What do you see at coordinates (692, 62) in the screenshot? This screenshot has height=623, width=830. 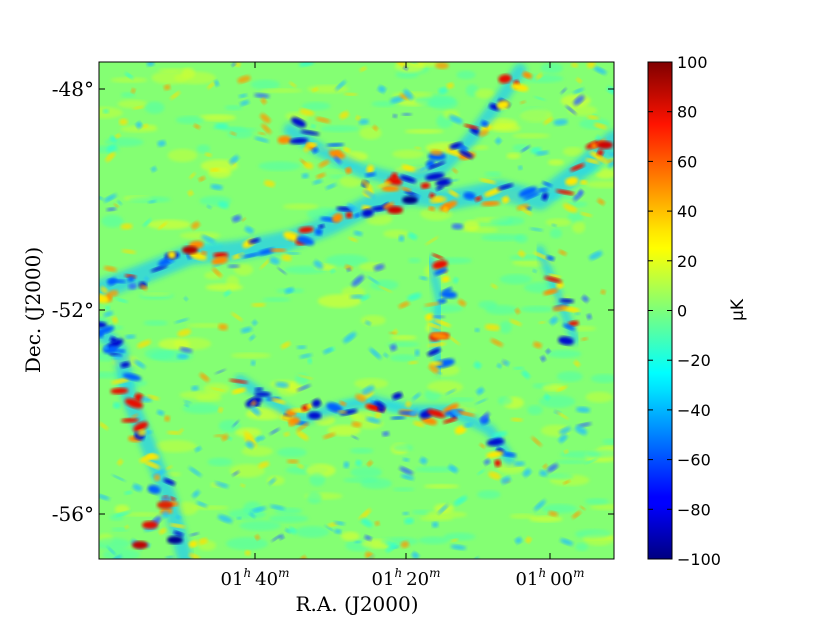 I see `colorbar-tick-label: 100` at bounding box center [692, 62].